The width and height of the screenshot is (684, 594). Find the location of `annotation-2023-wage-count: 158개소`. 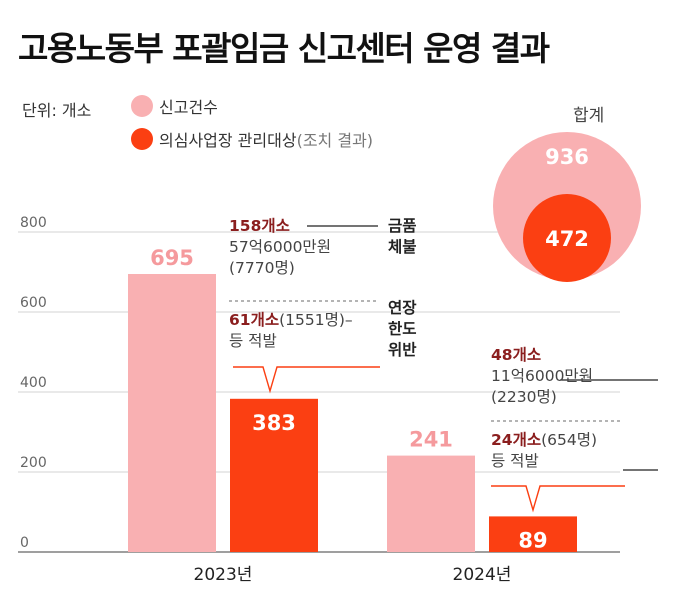

annotation-2023-wage-count: 158개소 is located at coordinates (259, 226).